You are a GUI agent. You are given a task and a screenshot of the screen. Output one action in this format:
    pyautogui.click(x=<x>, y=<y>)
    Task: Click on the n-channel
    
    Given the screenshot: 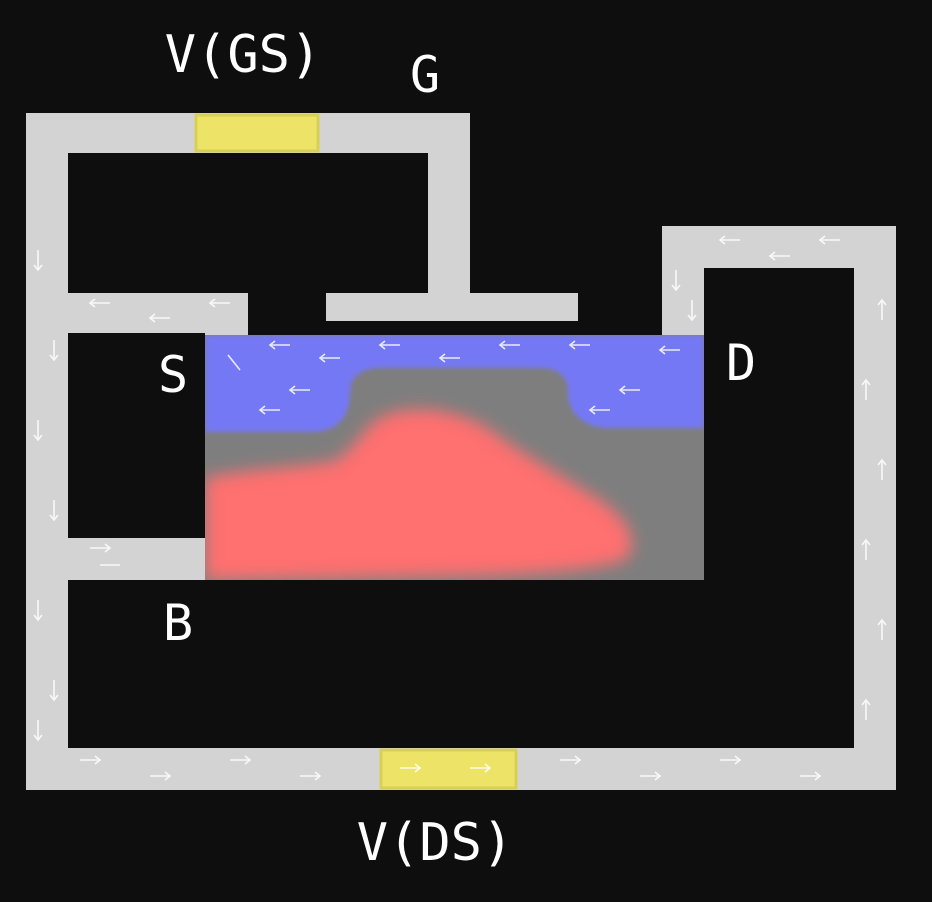 What is the action you would take?
    pyautogui.click(x=454, y=383)
    